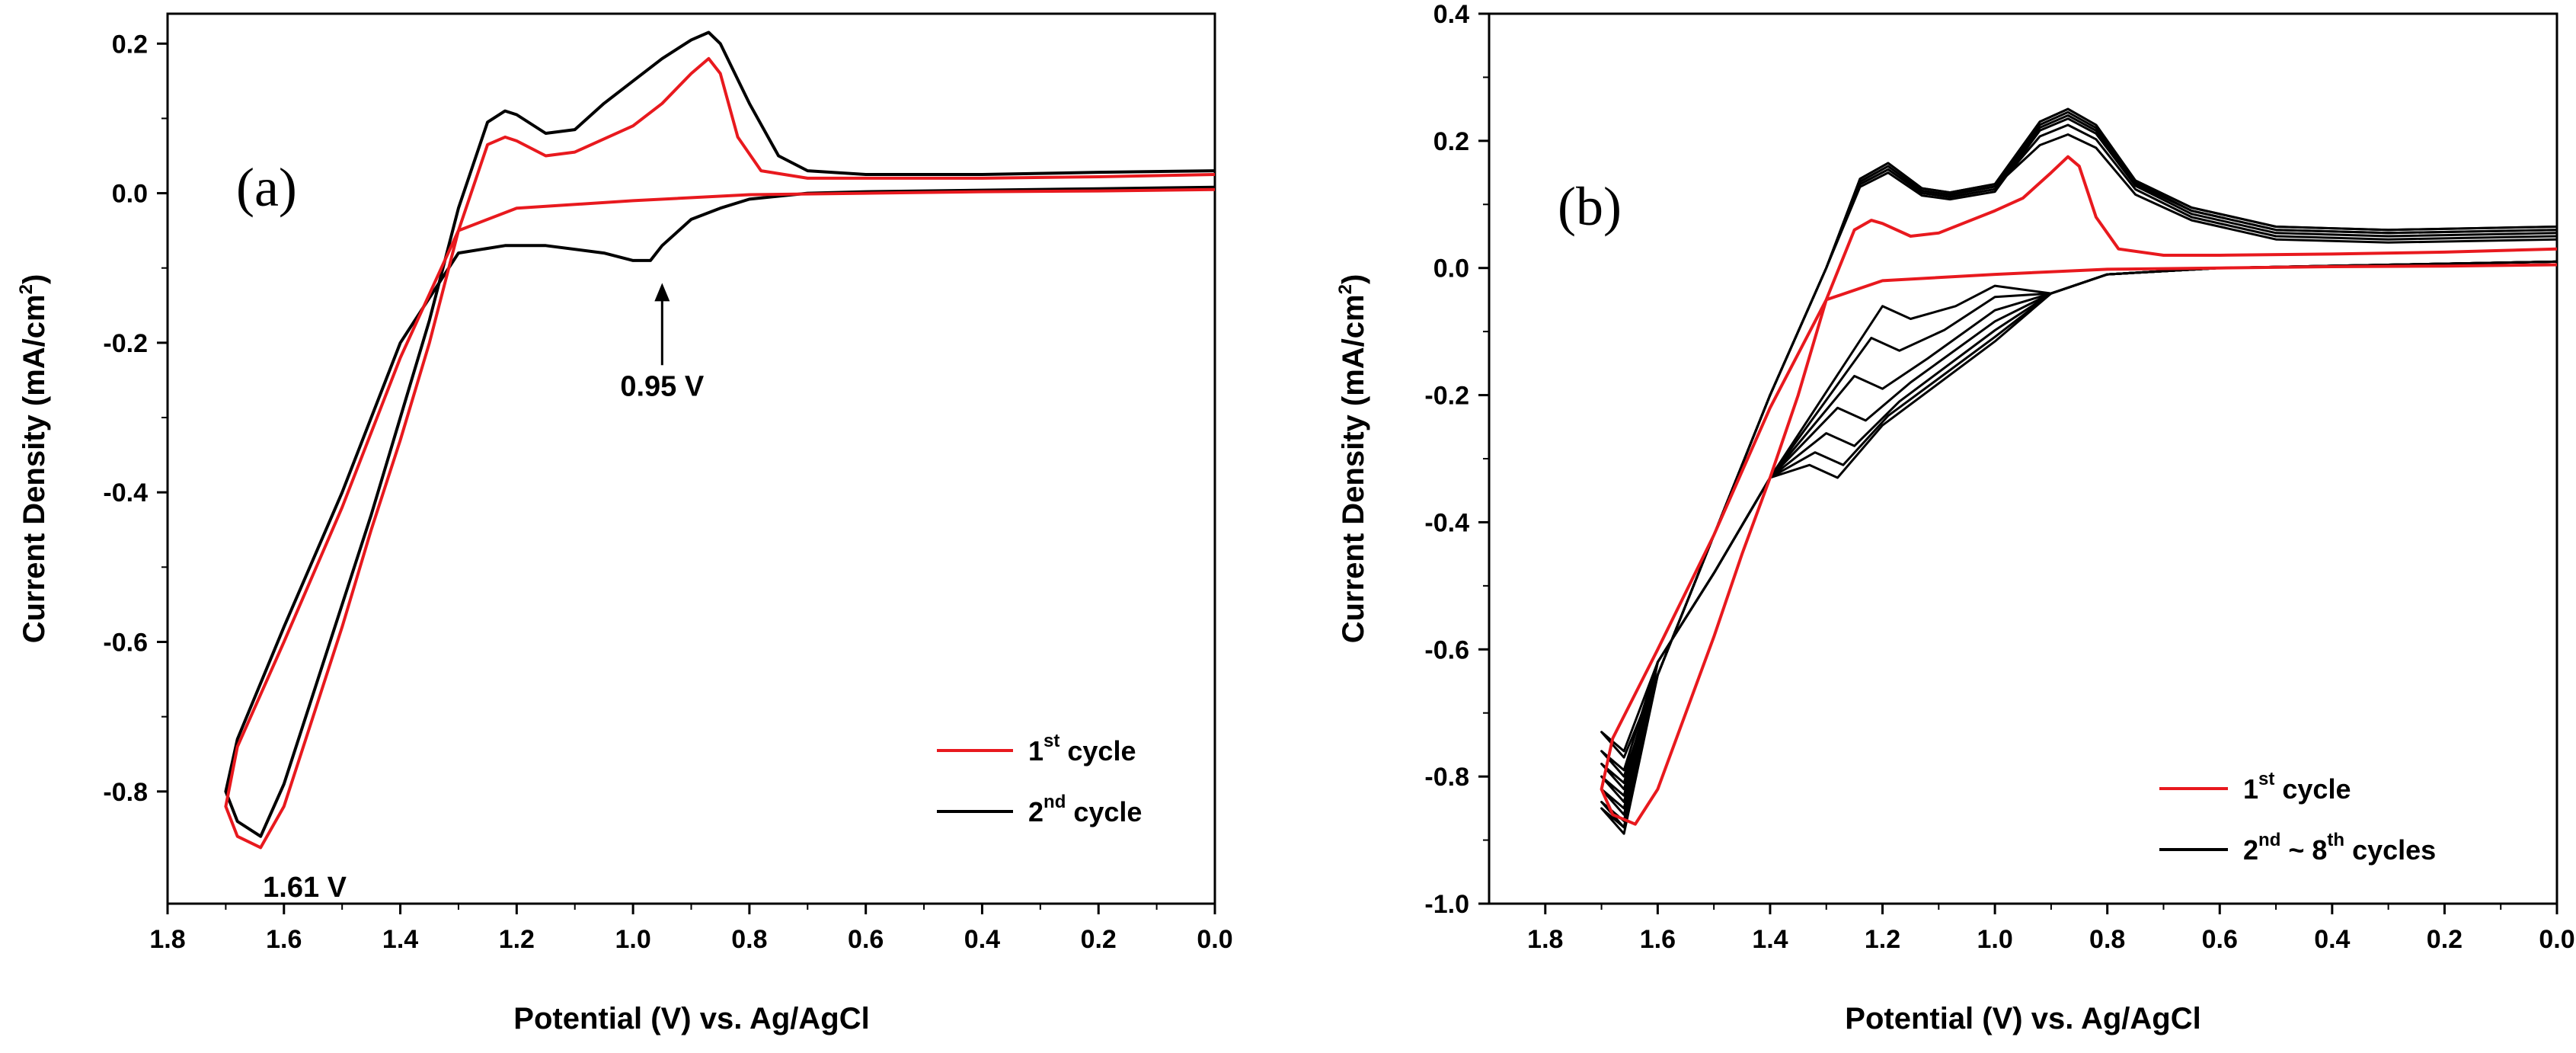  Describe the element at coordinates (126, 343) in the screenshot. I see `y-tick-label-a-2: -0.2` at that location.